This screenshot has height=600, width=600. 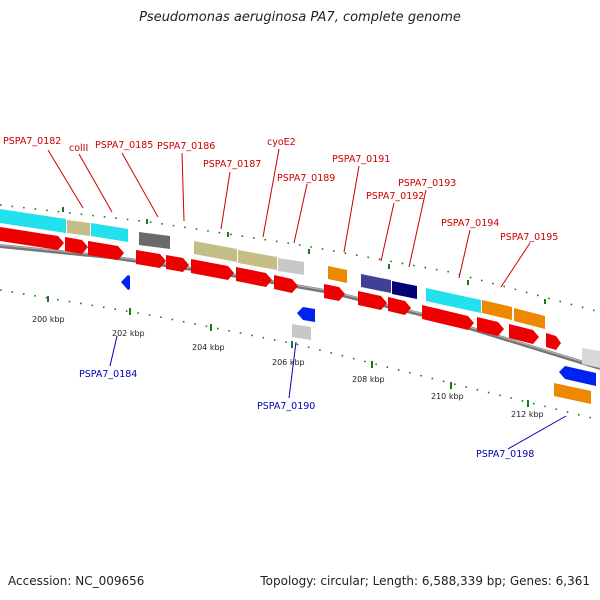 I want to click on tick-label: 200 kbp, so click(x=48, y=319).